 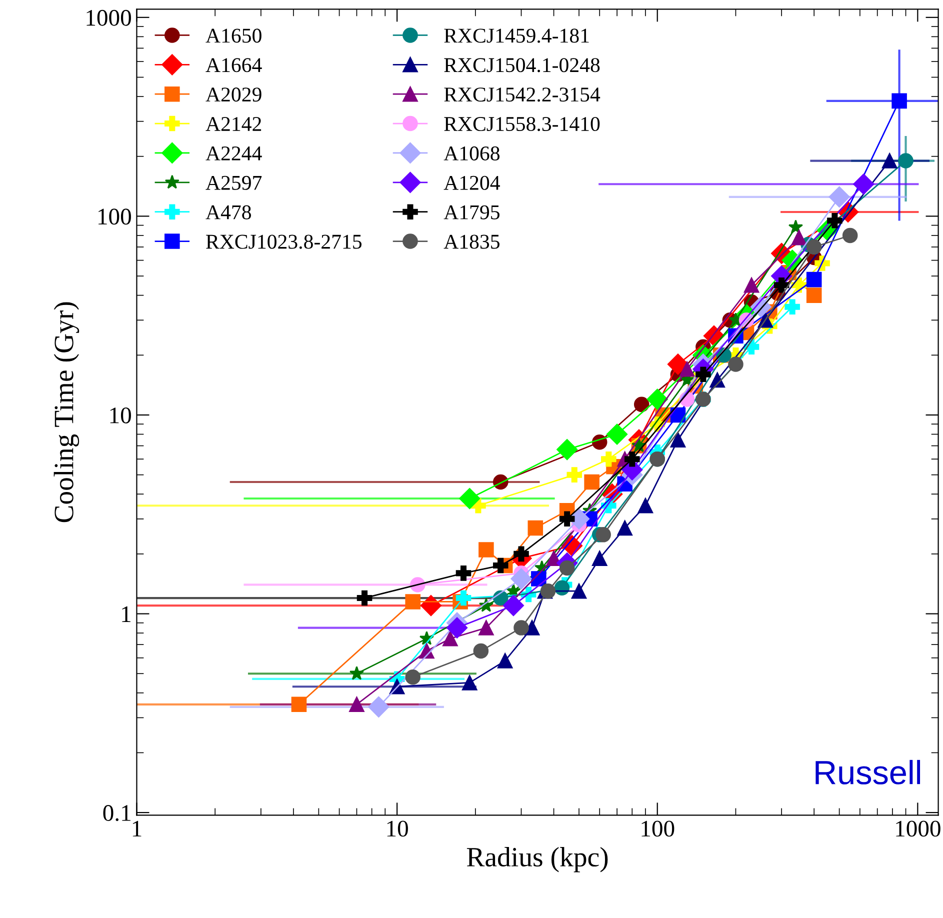 I want to click on legend-label: RXCJ1504.1-0248, so click(x=522, y=65).